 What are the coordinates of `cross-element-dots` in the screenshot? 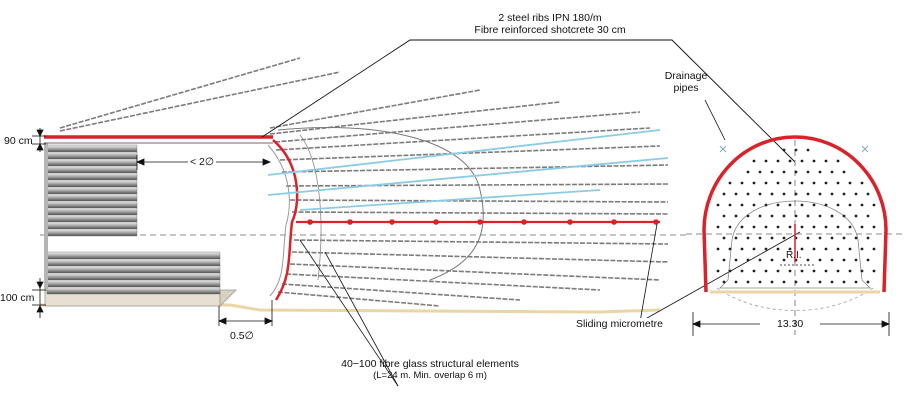 It's located at (796, 216).